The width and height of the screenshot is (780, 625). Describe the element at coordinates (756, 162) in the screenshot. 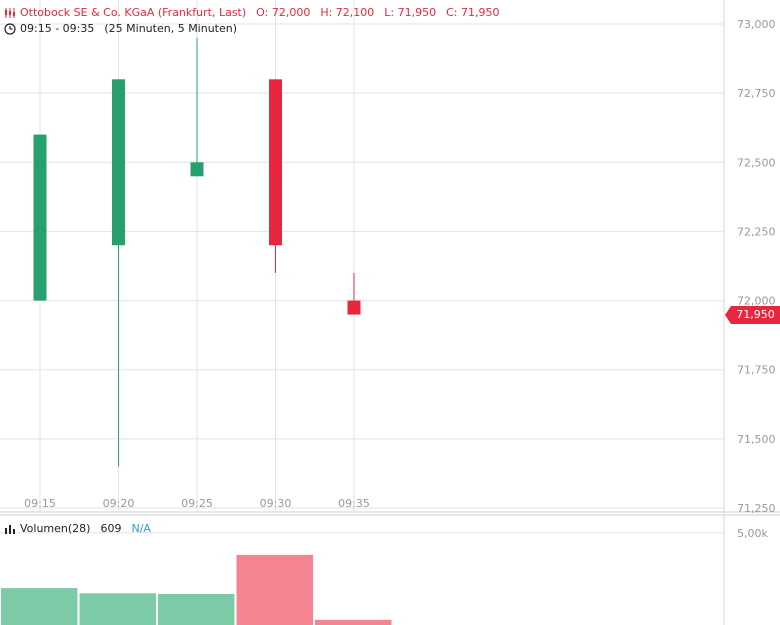

I see `y-tick-label: 72,500` at that location.